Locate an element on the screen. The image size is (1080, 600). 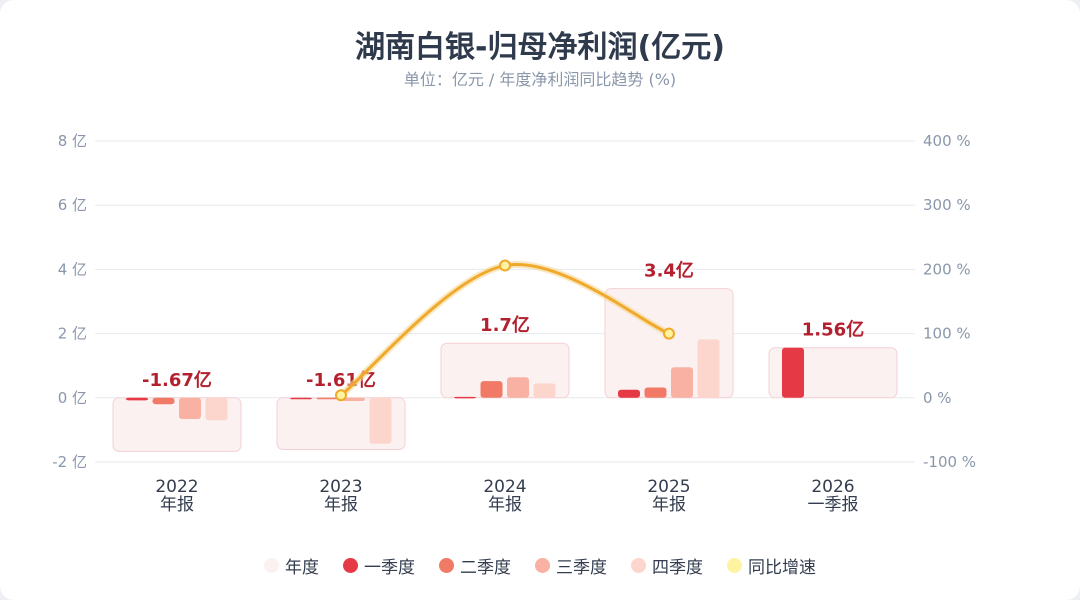
legend-item: 同比增速 is located at coordinates (771, 565).